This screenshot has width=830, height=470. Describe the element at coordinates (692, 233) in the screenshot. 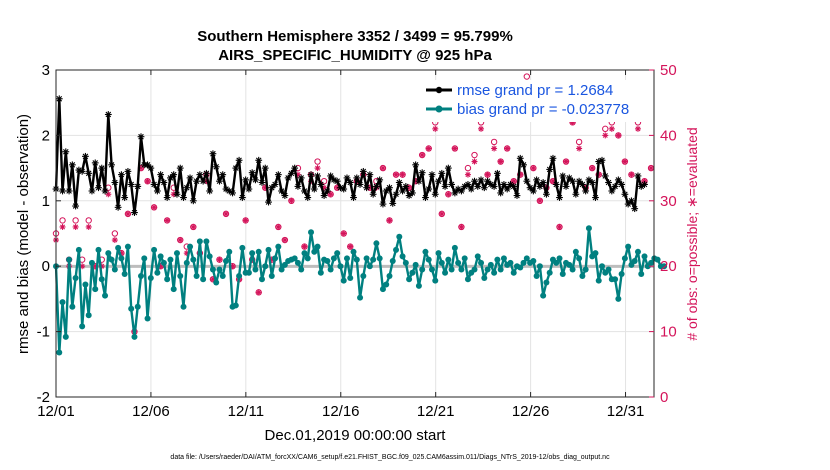

I see `y2-axis-label: # of obs: o=possible; ∗=evaluated` at that location.